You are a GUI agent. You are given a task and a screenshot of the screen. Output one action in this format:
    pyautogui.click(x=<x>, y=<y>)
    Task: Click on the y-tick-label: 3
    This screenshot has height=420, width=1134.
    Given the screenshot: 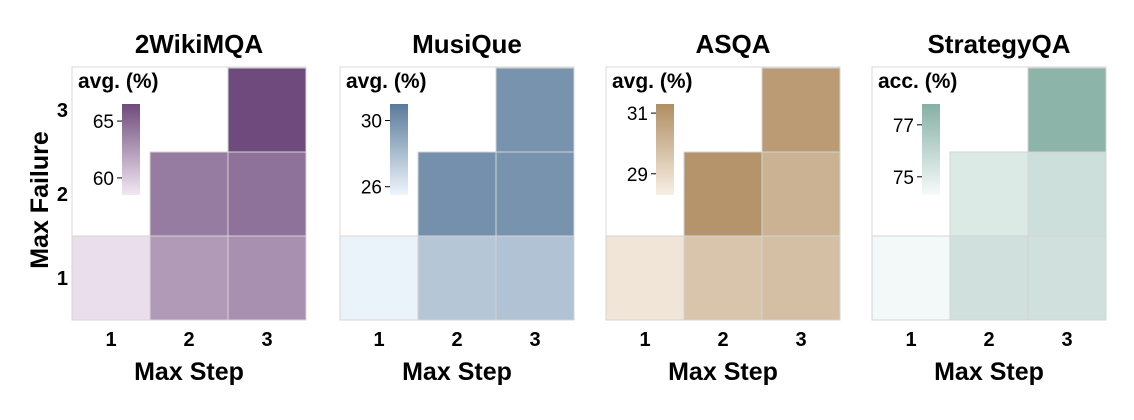 What is the action you would take?
    pyautogui.click(x=62, y=111)
    